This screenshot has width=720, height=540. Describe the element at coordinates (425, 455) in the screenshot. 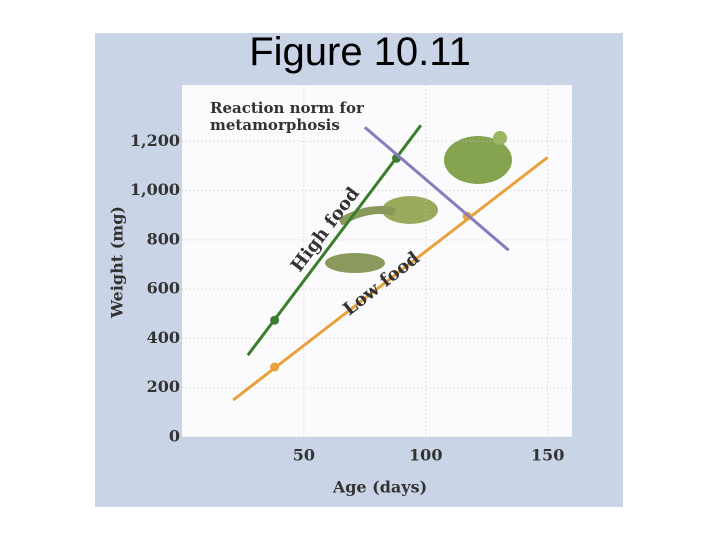

I see `x-tick-label: 100` at that location.